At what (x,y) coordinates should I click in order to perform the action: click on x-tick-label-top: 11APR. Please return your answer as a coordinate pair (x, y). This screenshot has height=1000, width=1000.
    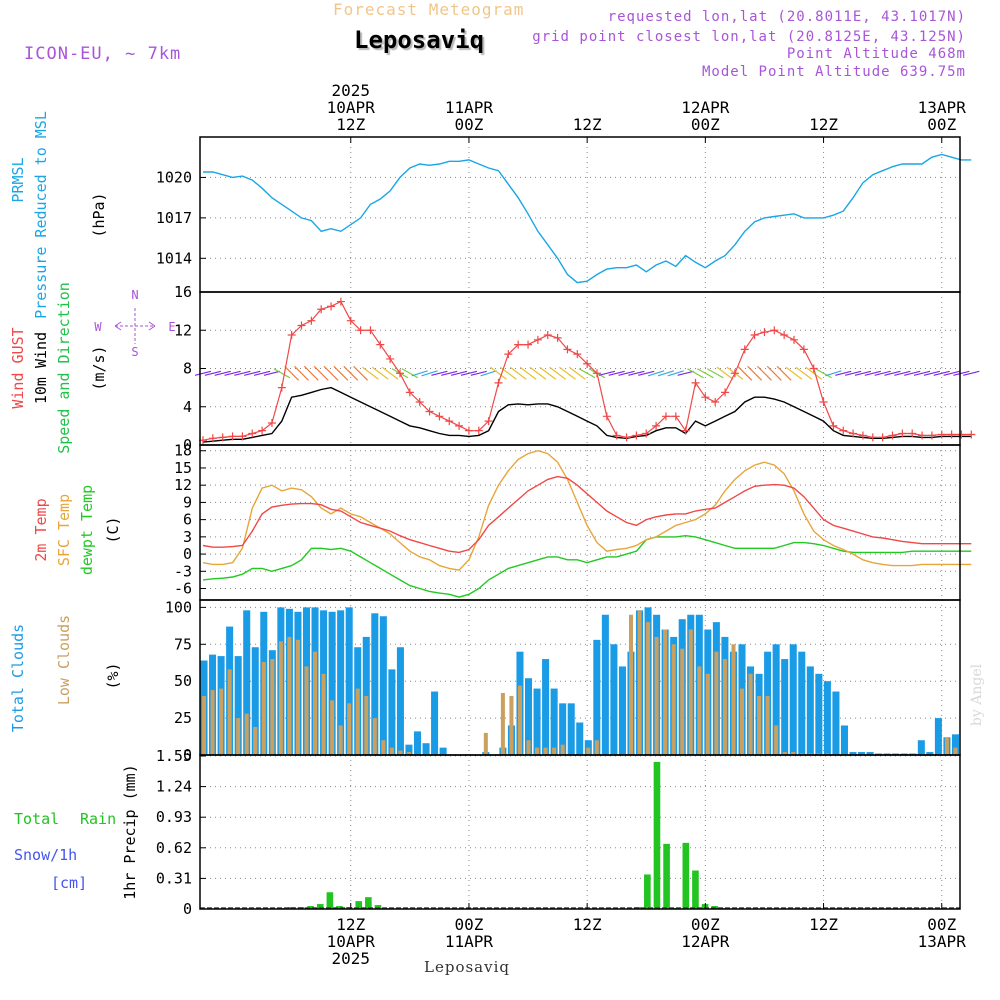
    Looking at the image, I should click on (469, 107).